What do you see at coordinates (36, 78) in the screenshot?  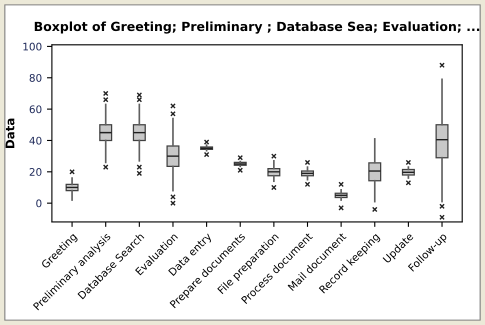 I see `y-tick-label: 80` at bounding box center [36, 78].